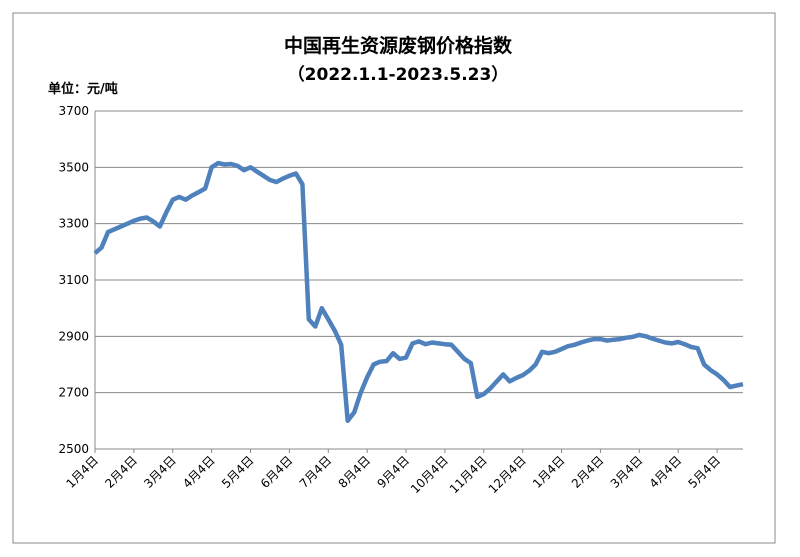 Image resolution: width=800 pixels, height=557 pixels. Describe the element at coordinates (83, 89) in the screenshot. I see `y-axis-label: 单位：元/吨` at that location.